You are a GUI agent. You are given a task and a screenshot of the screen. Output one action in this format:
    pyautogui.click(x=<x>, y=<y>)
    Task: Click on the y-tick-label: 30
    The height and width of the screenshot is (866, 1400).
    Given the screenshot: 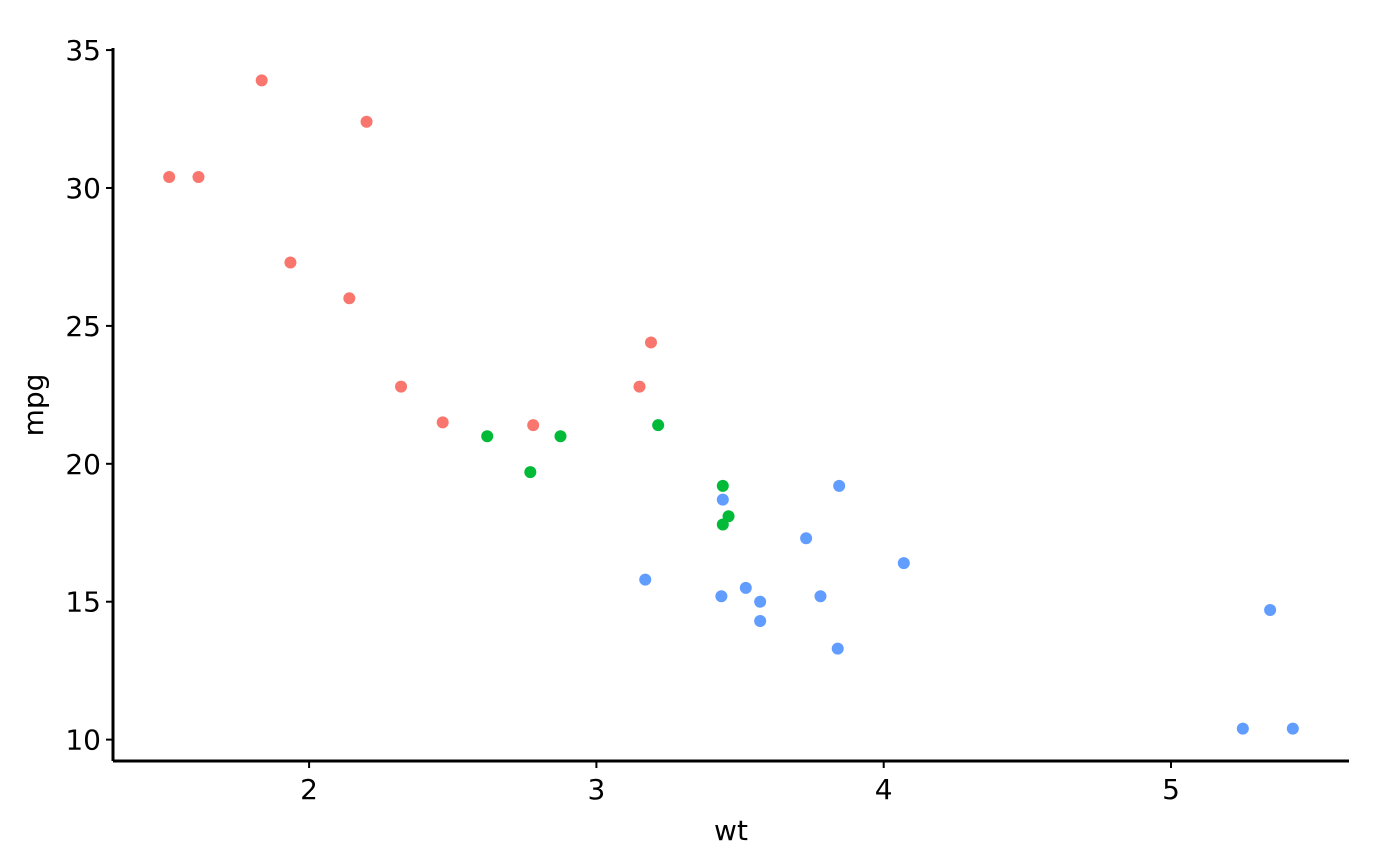 What is the action you would take?
    pyautogui.click(x=83, y=188)
    